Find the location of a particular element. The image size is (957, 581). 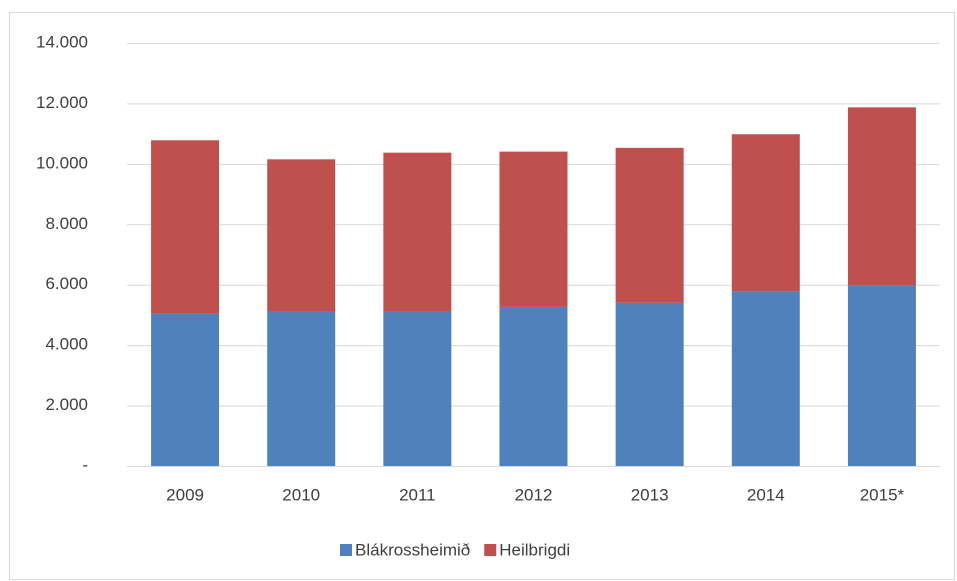

x-tick-label: 2013 is located at coordinates (650, 494).